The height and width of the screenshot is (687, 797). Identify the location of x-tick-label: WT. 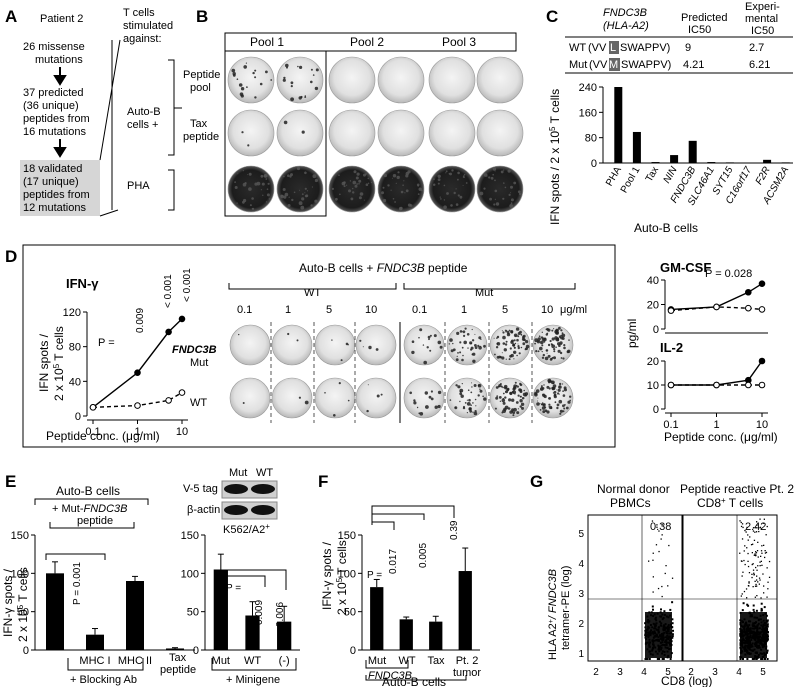
(252, 661).